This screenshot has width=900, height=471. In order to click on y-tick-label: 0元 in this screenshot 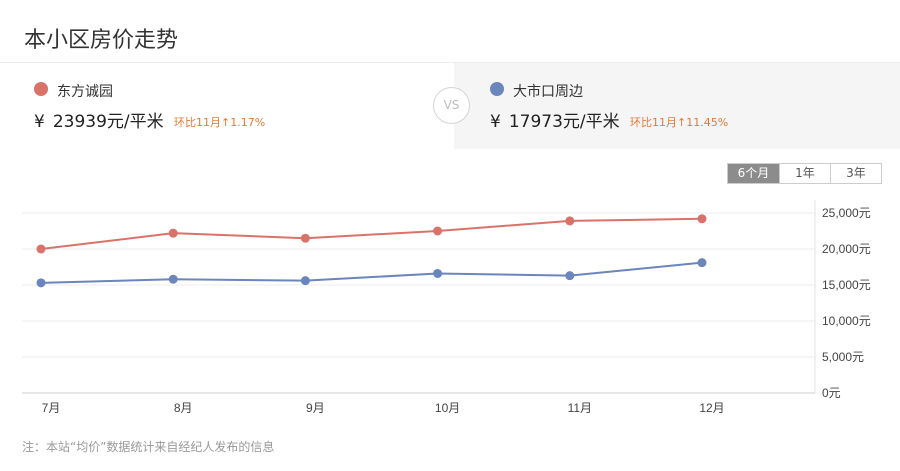, I will do `click(831, 393)`.